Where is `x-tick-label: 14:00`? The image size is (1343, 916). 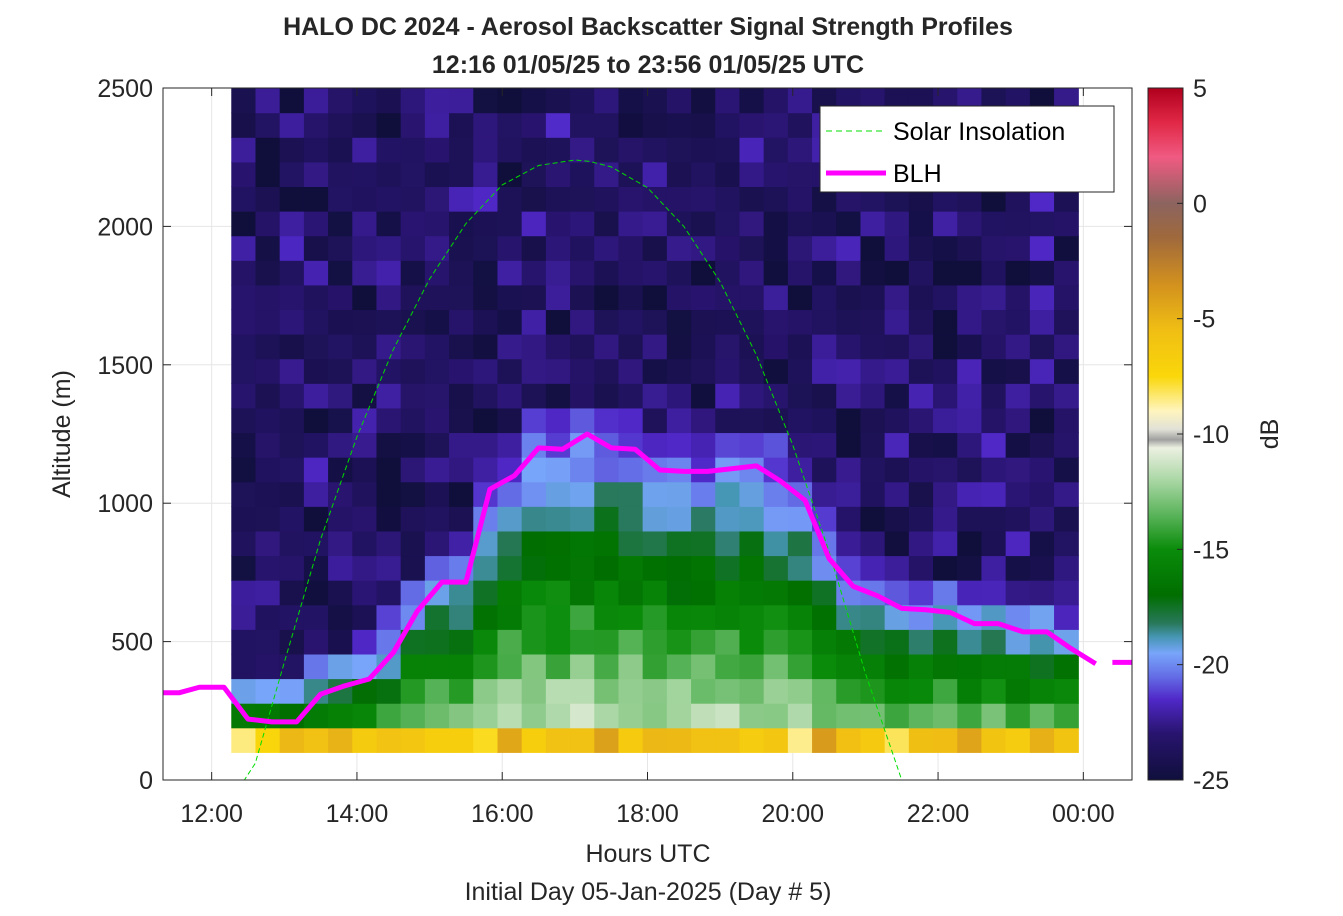 x-tick-label: 14:00 is located at coordinates (357, 814).